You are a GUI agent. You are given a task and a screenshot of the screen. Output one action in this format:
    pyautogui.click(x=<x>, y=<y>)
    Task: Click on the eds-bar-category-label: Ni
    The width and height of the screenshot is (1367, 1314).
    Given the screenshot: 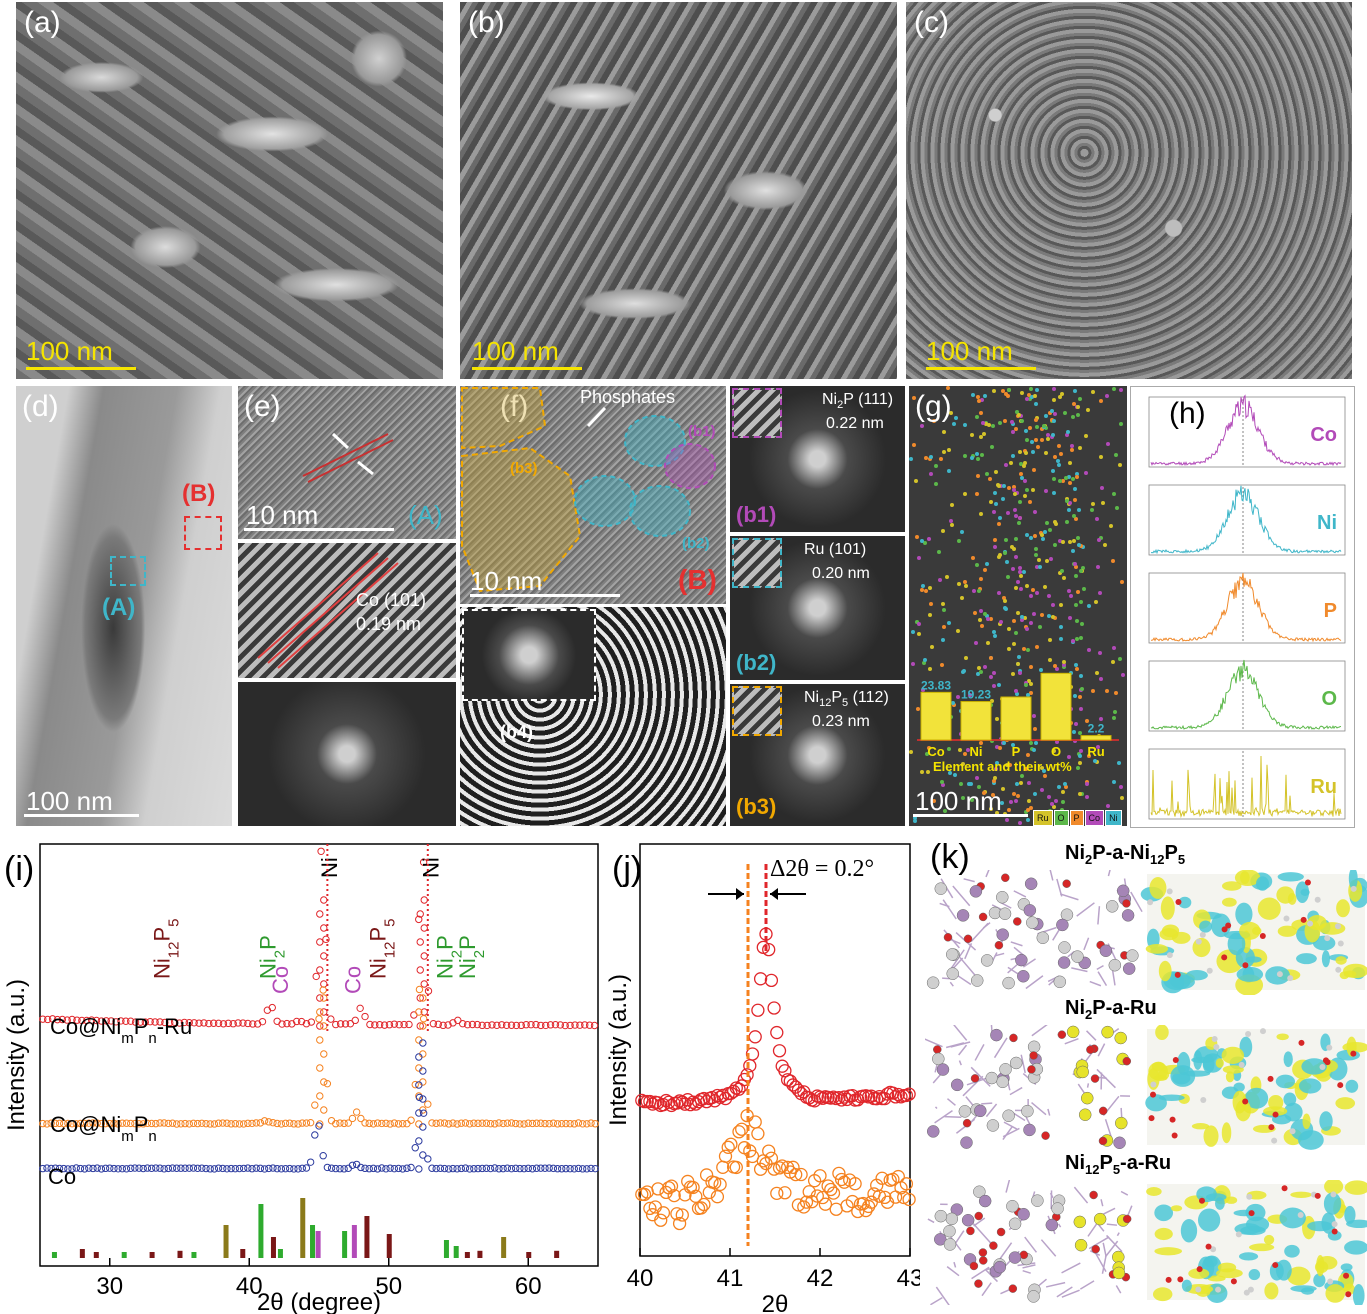 What is the action you would take?
    pyautogui.click(x=976, y=751)
    